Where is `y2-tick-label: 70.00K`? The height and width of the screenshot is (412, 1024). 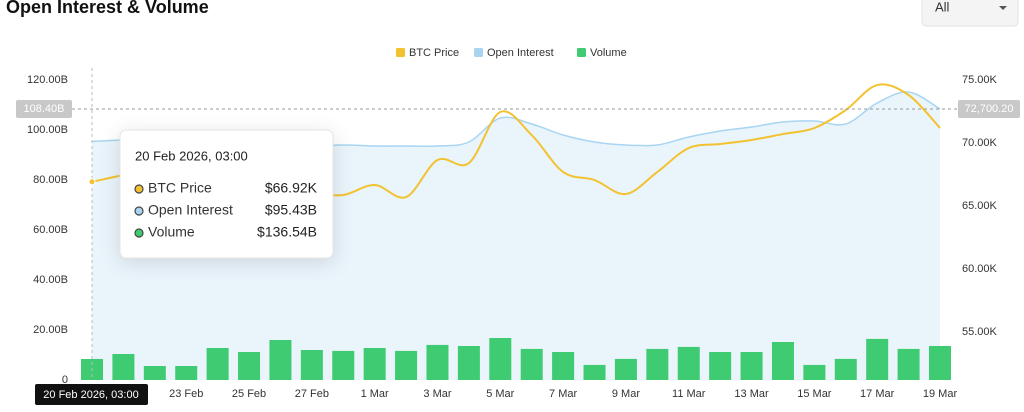
y2-tick-label: 70.00K is located at coordinates (980, 143).